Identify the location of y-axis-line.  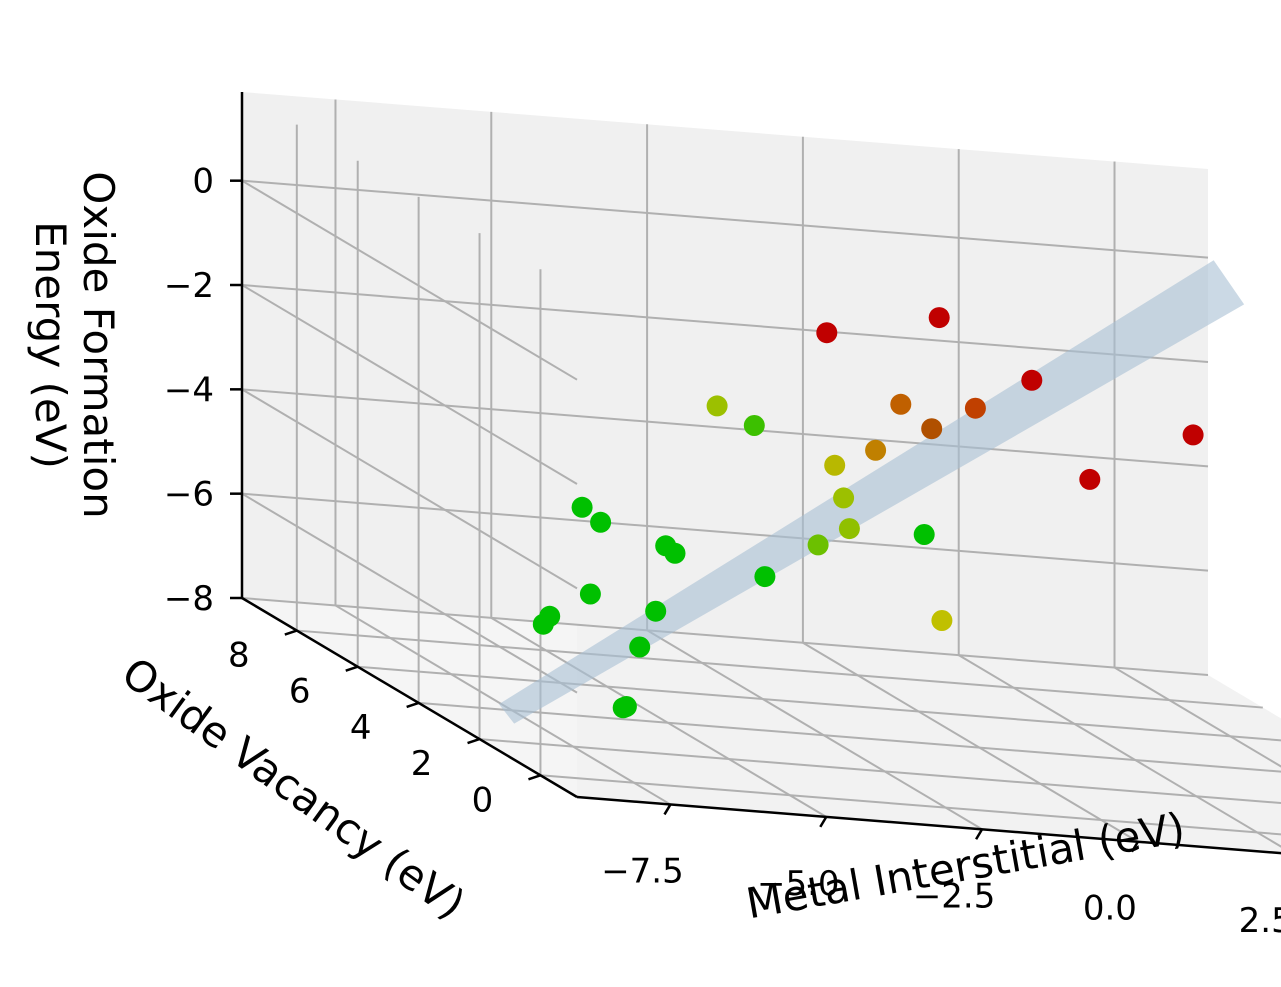
(409, 697).